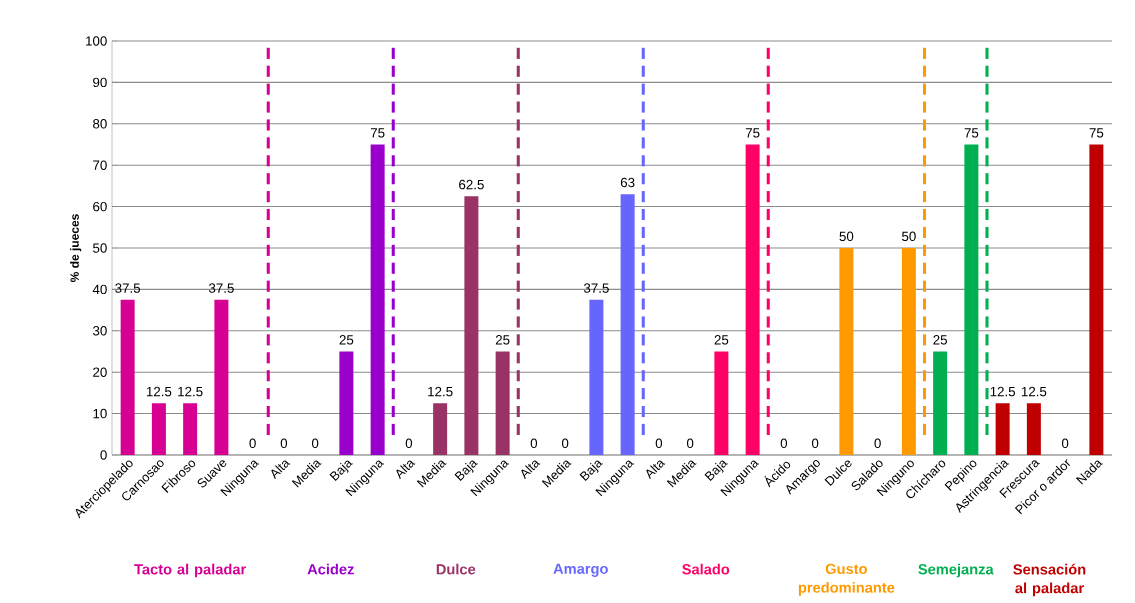  What do you see at coordinates (330, 569) in the screenshot?
I see `text: Acidez` at bounding box center [330, 569].